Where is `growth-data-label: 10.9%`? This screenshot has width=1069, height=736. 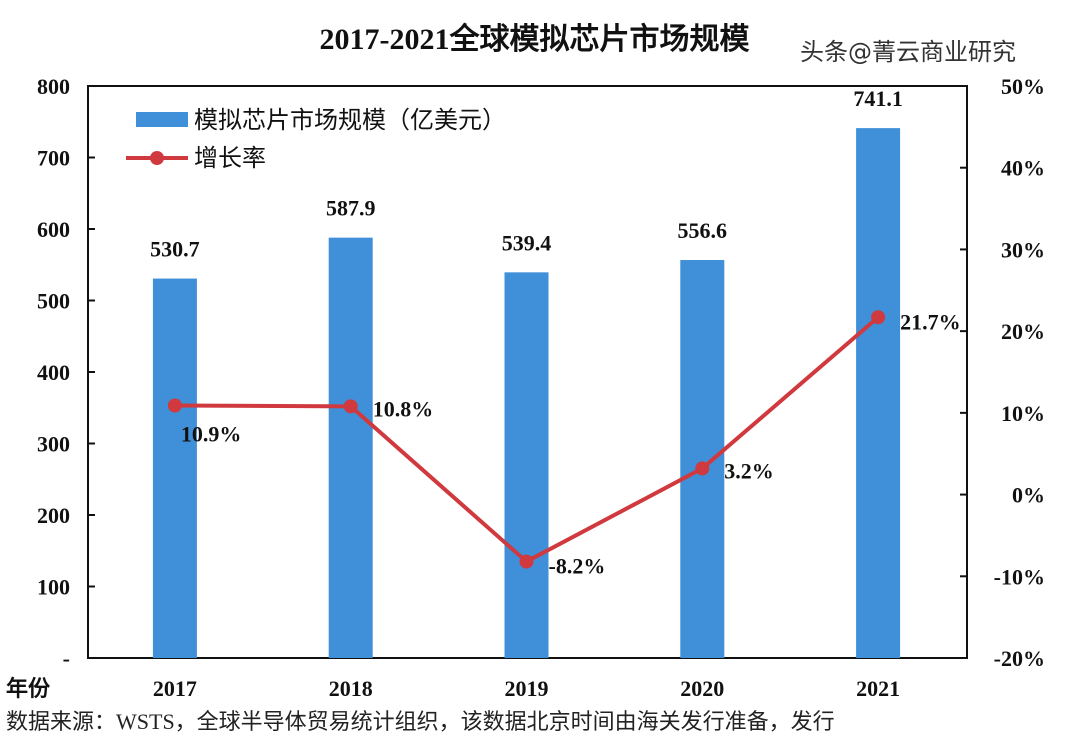 growth-data-label: 10.9% is located at coordinates (211, 434).